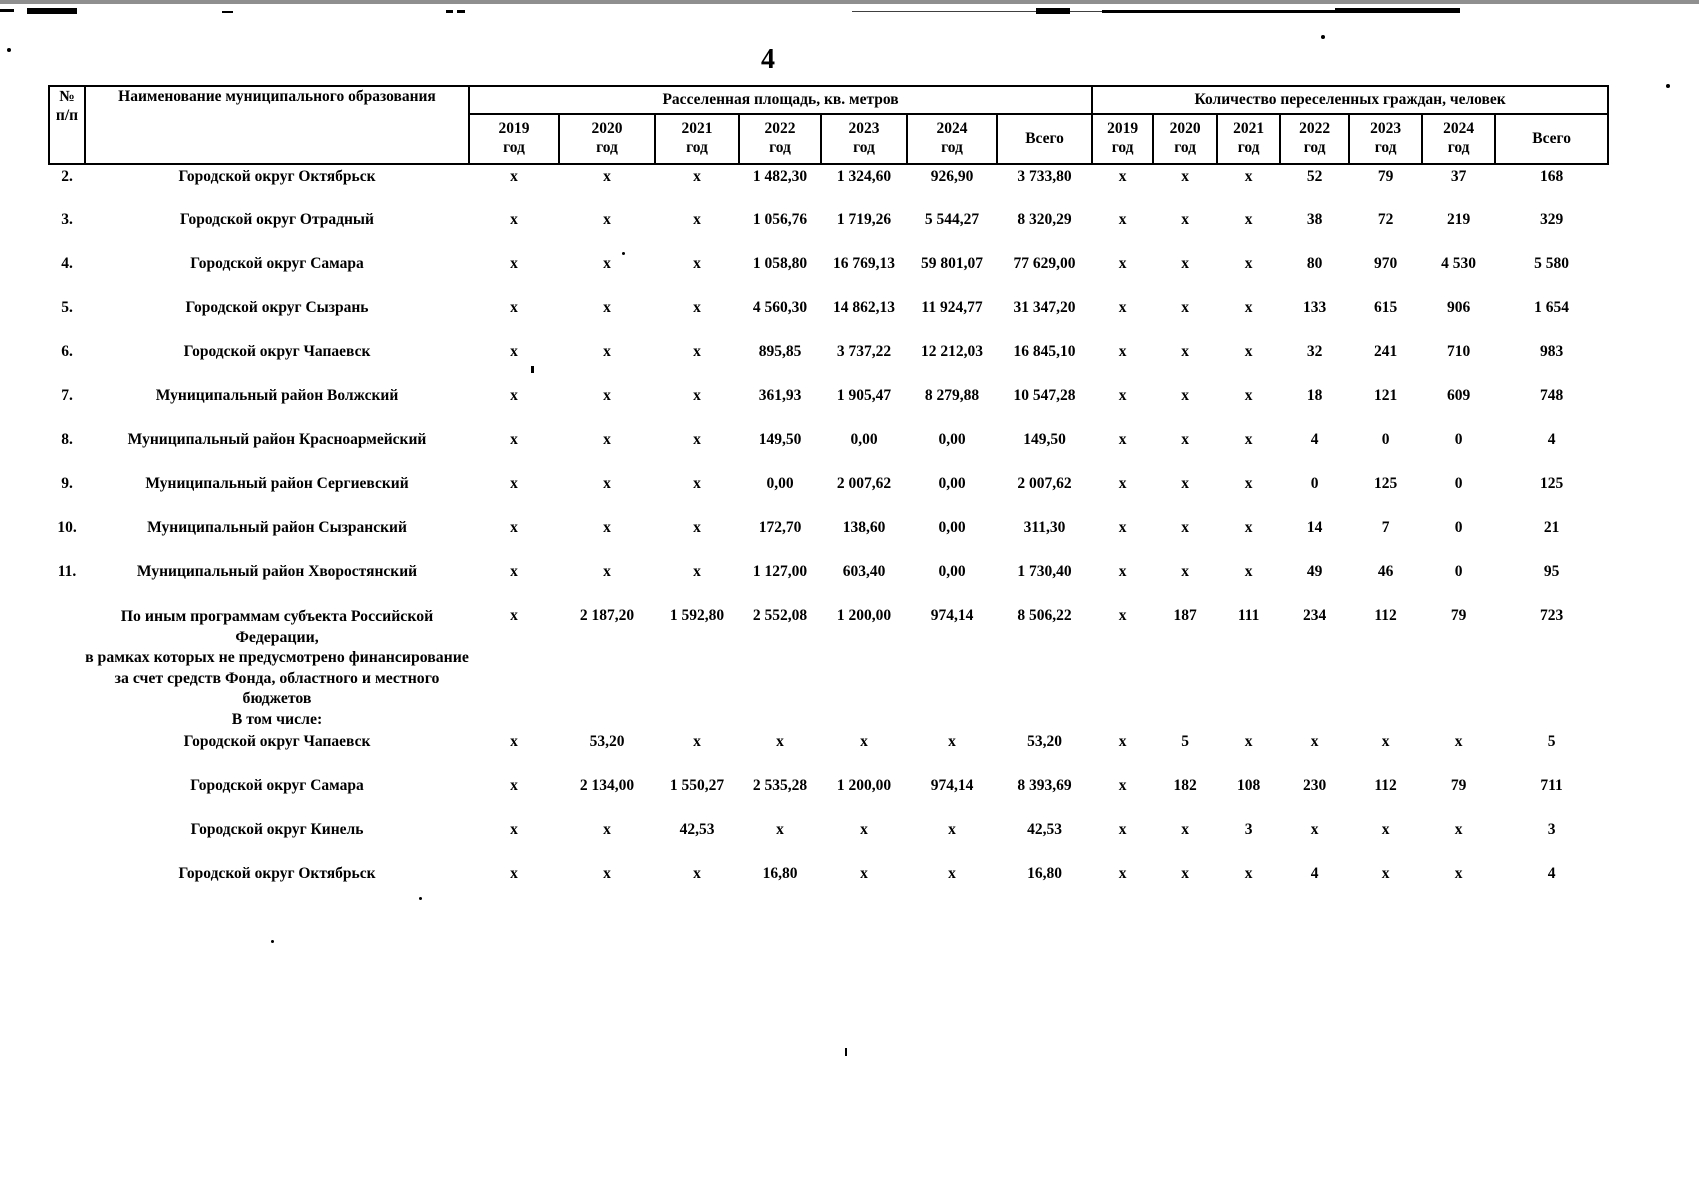  Describe the element at coordinates (1314, 785) in the screenshot. I see `value-cell: 230` at that location.